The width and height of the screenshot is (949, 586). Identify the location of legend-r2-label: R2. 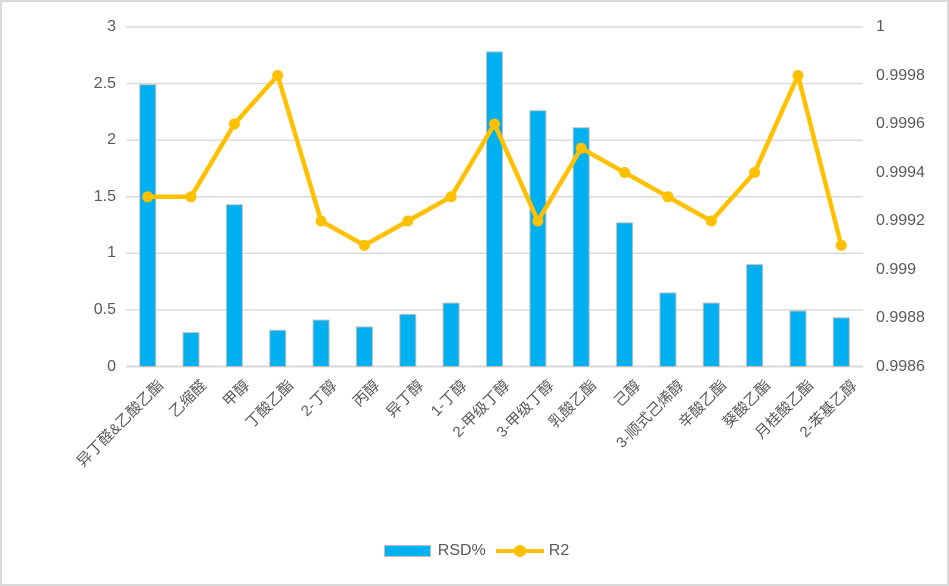
(559, 550).